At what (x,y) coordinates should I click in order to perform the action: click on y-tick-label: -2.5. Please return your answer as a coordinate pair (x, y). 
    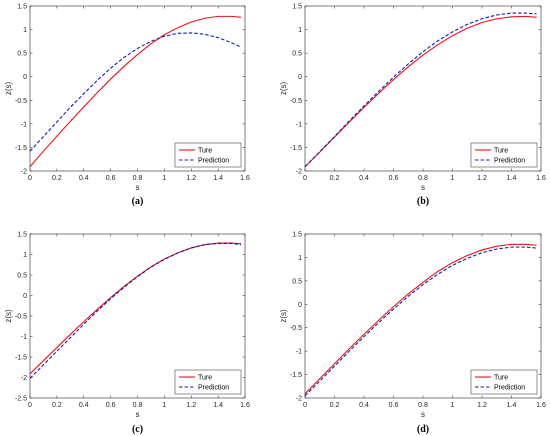
    Looking at the image, I should click on (21, 399).